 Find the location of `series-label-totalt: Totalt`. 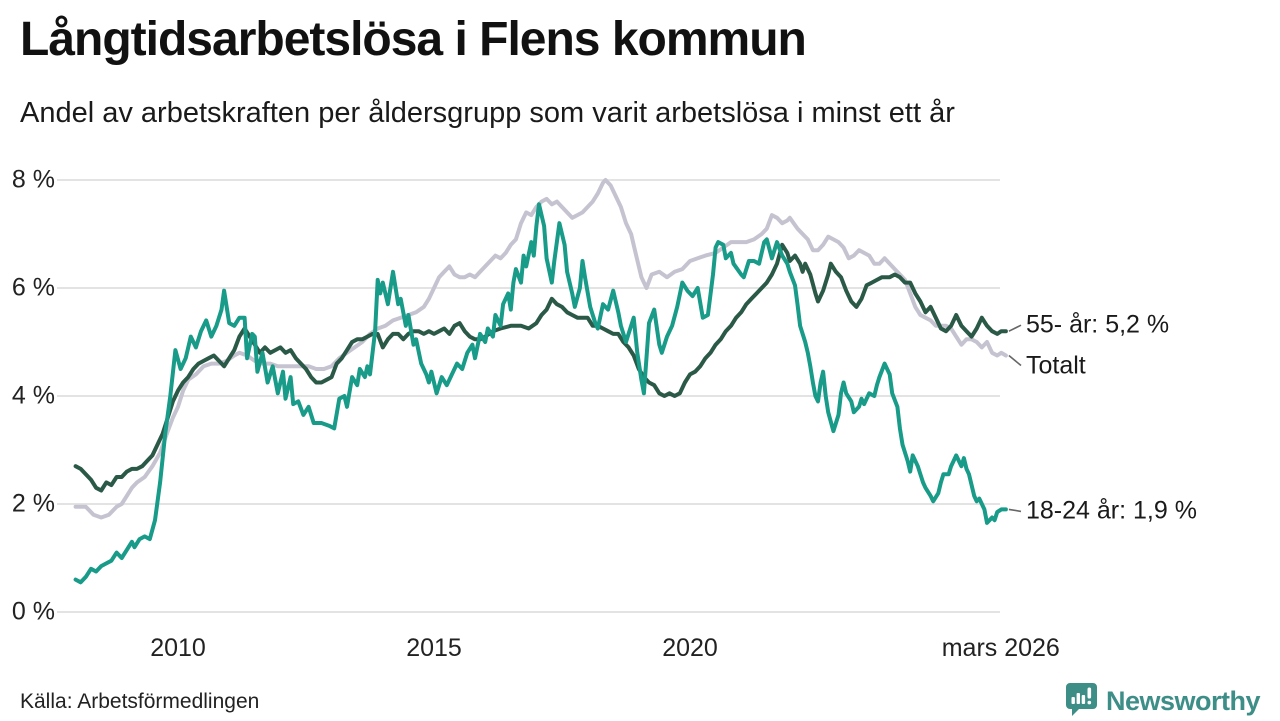

series-label-totalt: Totalt is located at coordinates (1056, 365).